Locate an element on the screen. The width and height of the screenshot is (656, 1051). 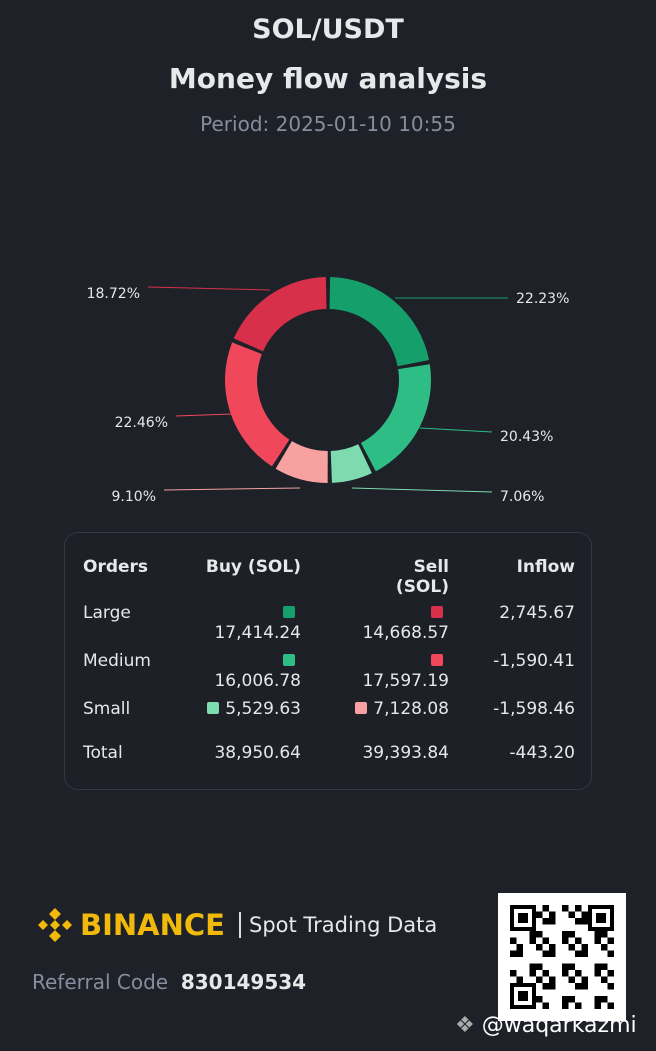
slice-label: 18.72% is located at coordinates (113, 294).